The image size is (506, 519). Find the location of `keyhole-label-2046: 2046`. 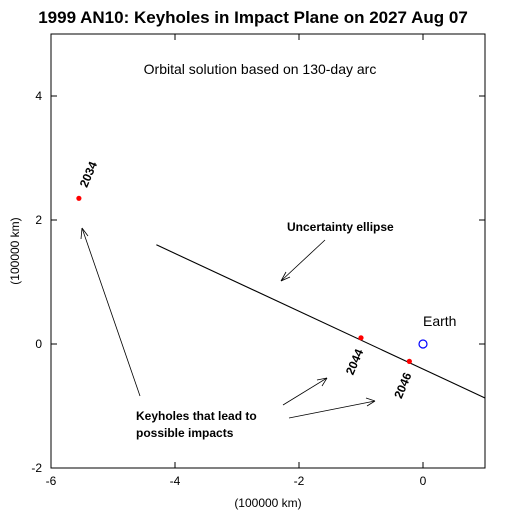

keyhole-label-2046: 2046 is located at coordinates (402, 385).